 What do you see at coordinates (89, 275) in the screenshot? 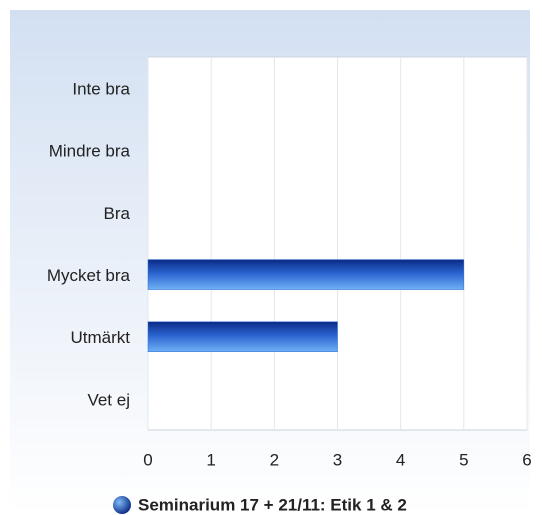
I see `y-tick-label: Mycket bra` at bounding box center [89, 275].